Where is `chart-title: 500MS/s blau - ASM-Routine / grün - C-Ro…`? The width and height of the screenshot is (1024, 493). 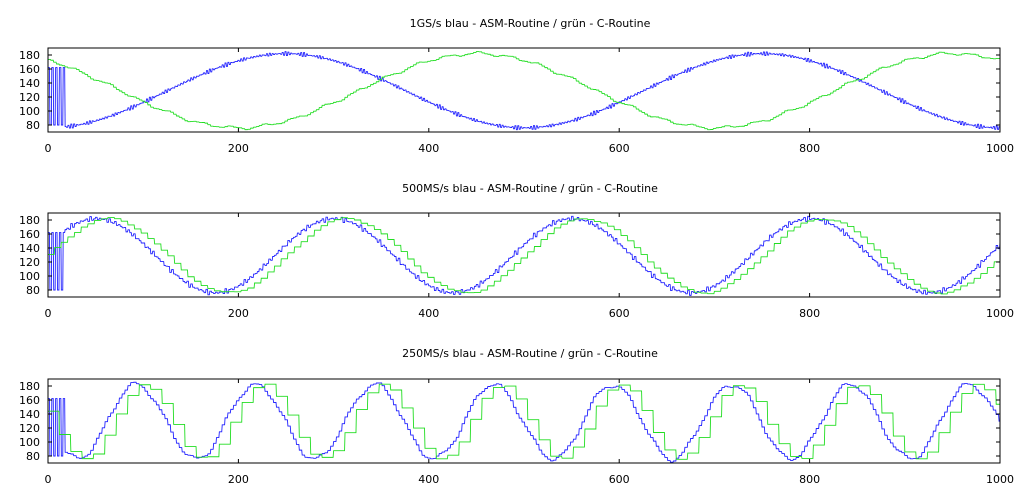 chart-title: 500MS/s blau - ASM-Routine / grün - C-Ro… is located at coordinates (530, 188).